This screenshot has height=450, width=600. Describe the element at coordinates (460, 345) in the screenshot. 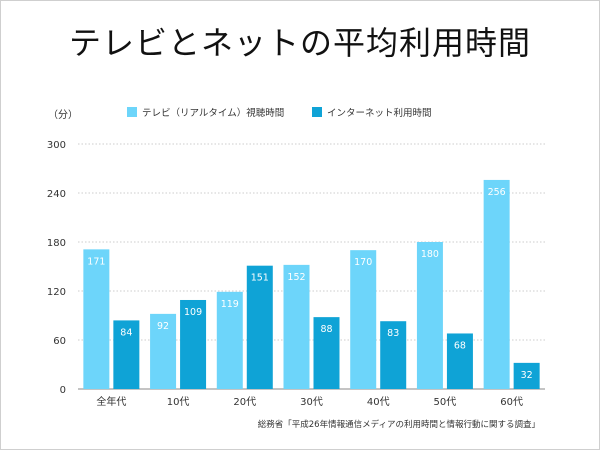

I see `data-label: 68` at that location.